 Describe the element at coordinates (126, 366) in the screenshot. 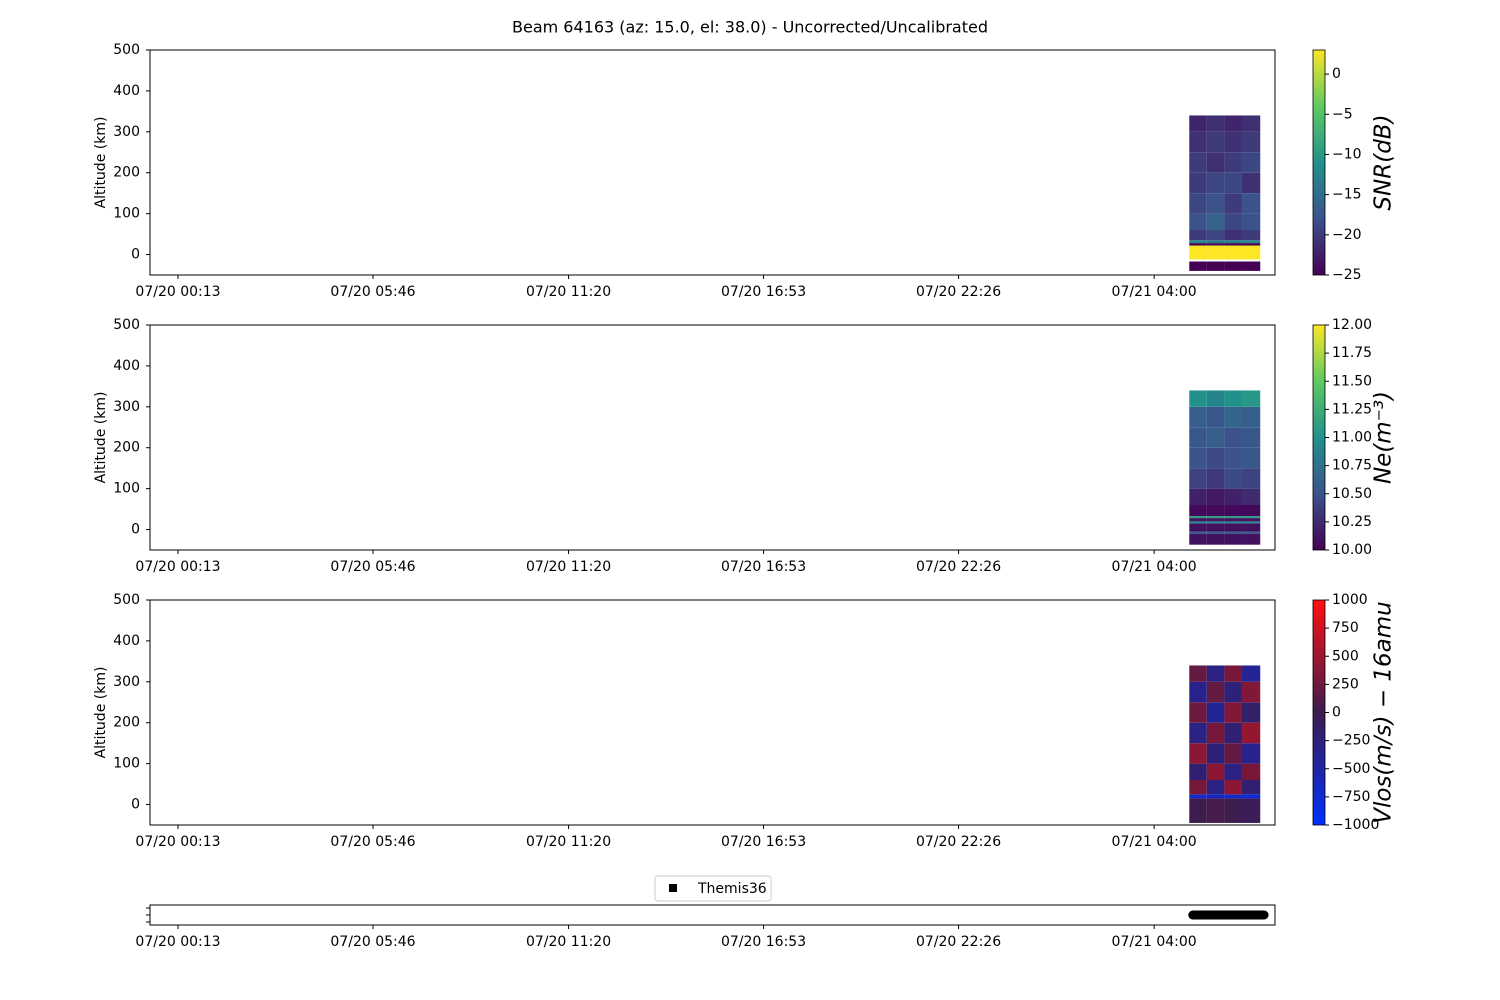

I see `y-tick-label: 400` at that location.